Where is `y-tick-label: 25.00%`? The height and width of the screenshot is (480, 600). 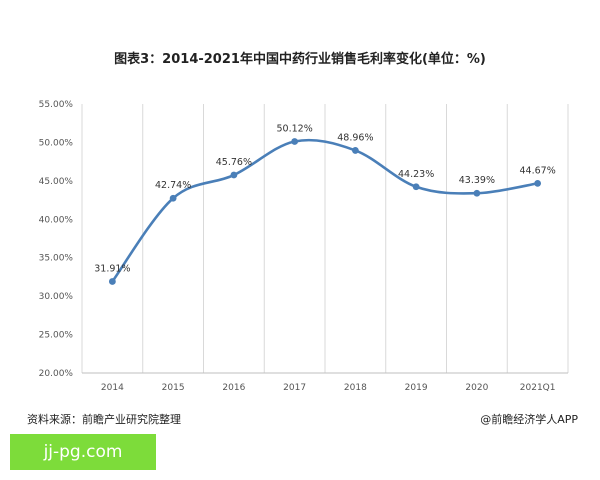
y-tick-label: 25.00% is located at coordinates (56, 336).